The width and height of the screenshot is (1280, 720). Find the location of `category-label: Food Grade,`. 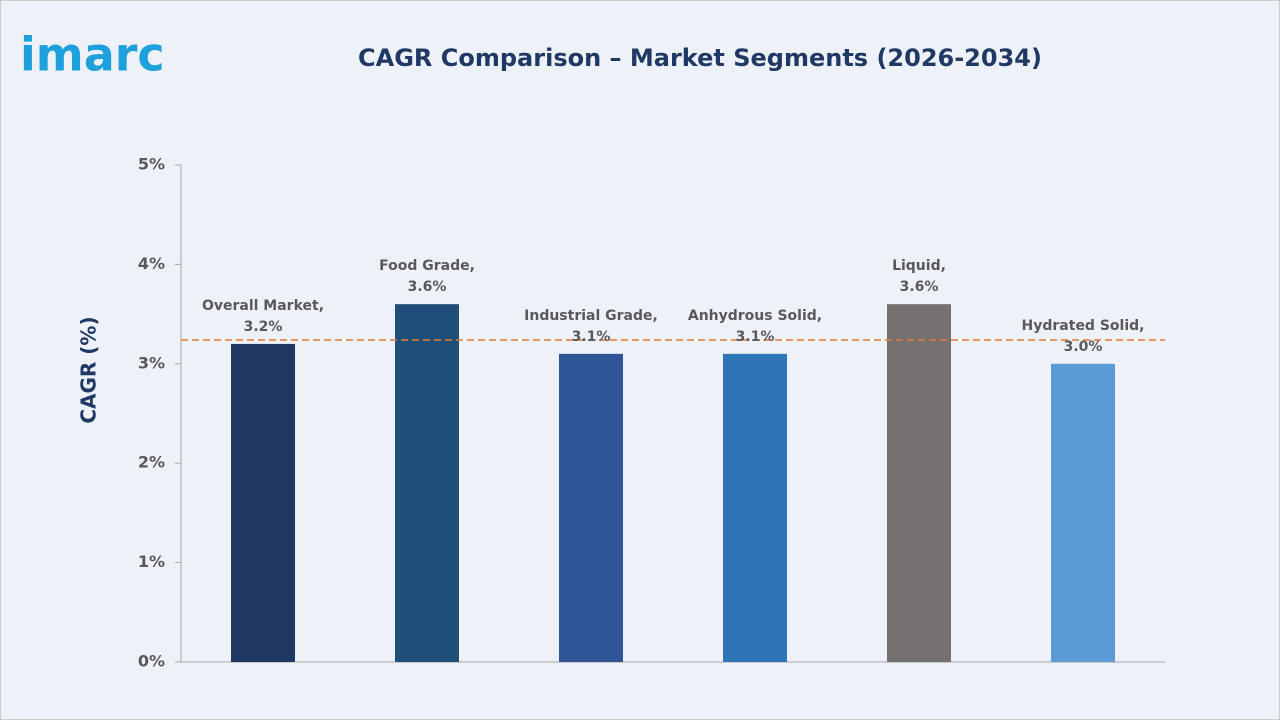

category-label: Food Grade, is located at coordinates (427, 266).